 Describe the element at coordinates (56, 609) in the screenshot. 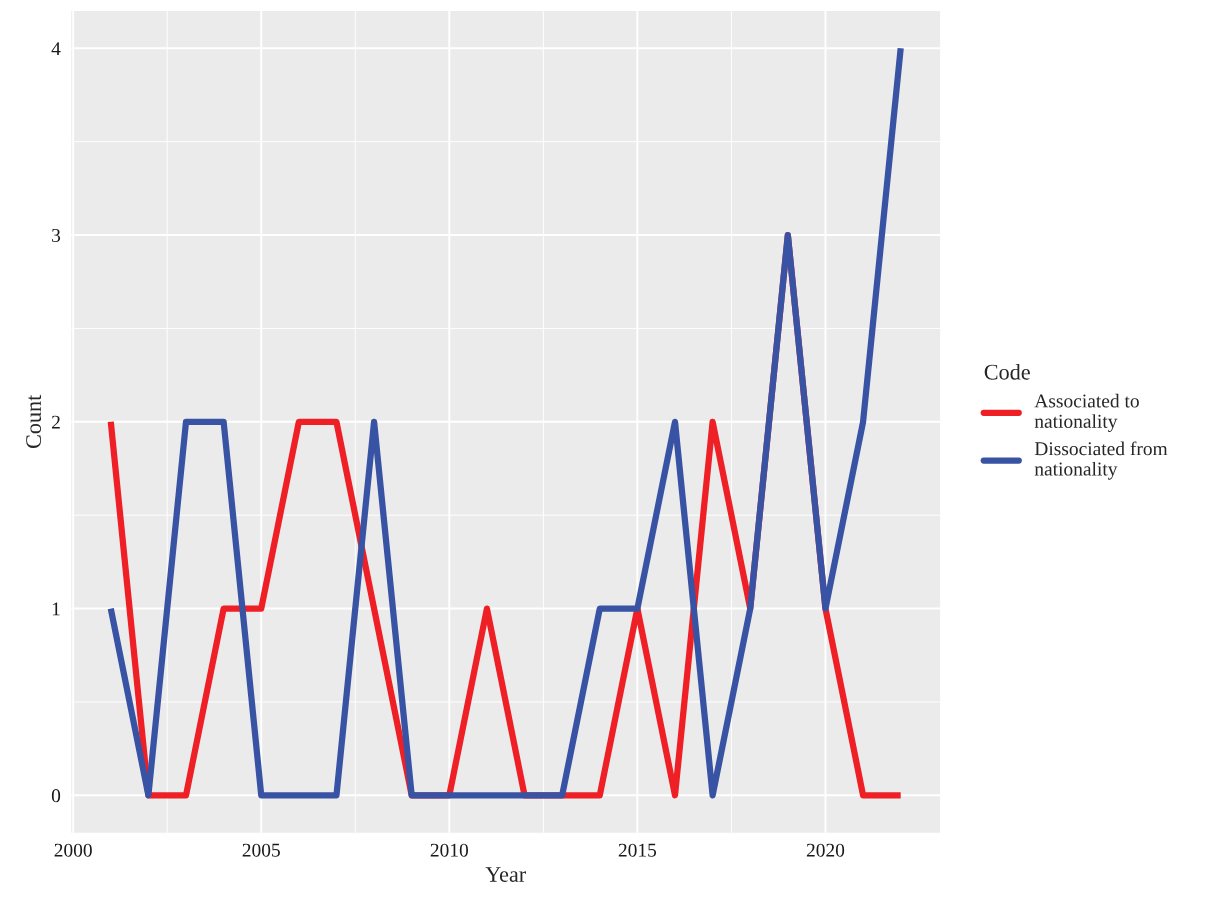

I see `y-tick-label: 1` at that location.